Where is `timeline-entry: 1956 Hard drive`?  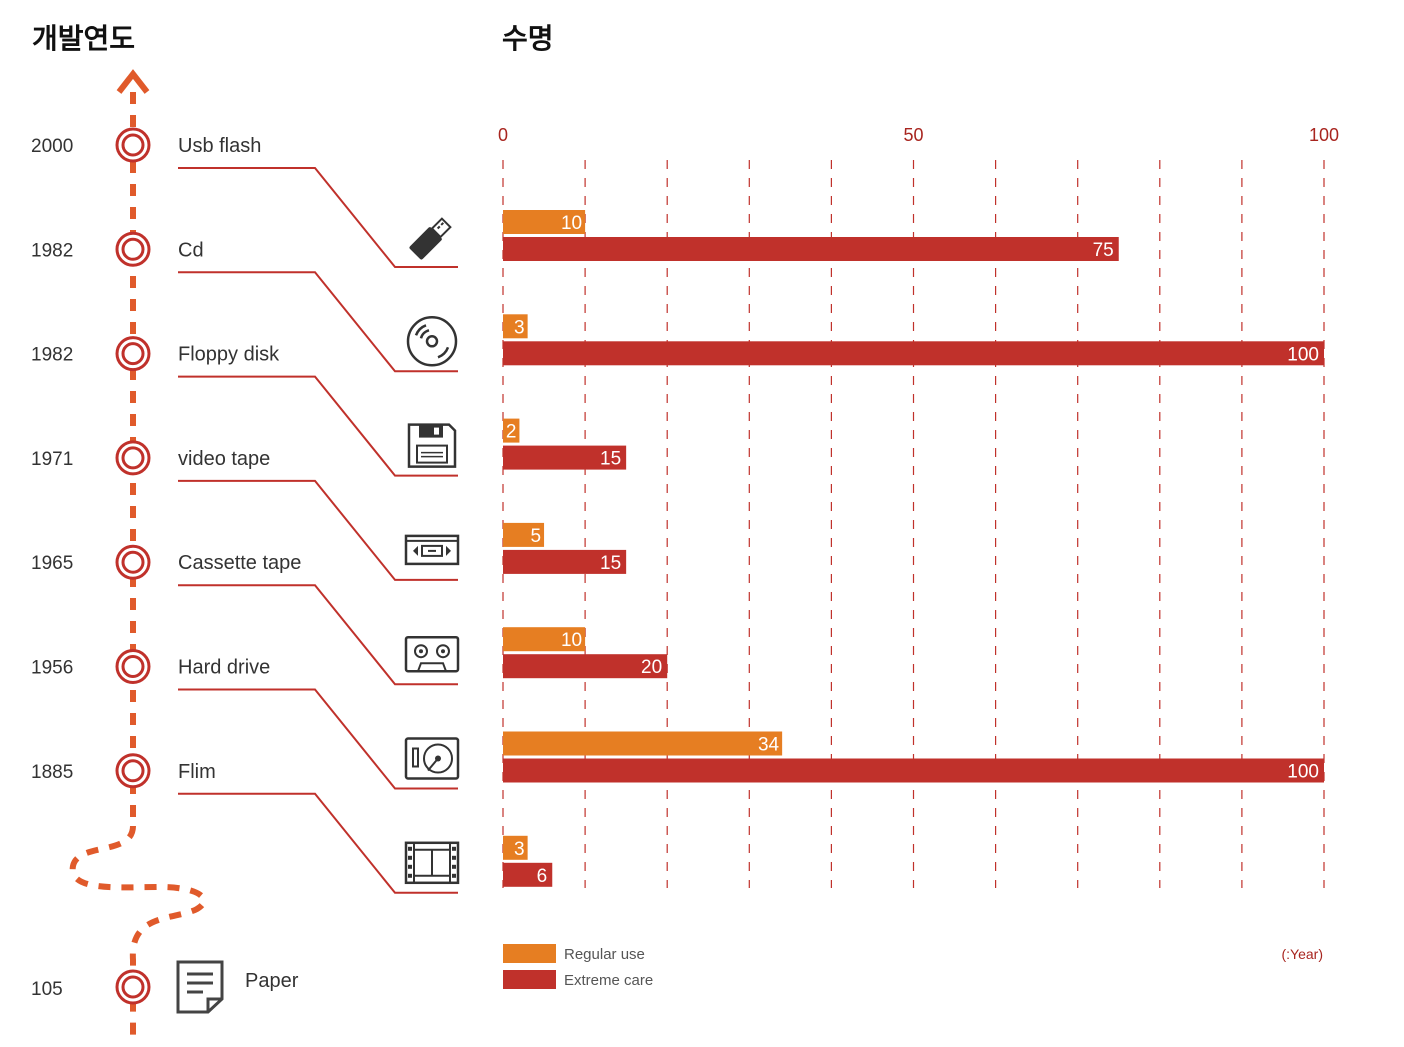
timeline-entry: 1956 Hard drive is located at coordinates (150, 666).